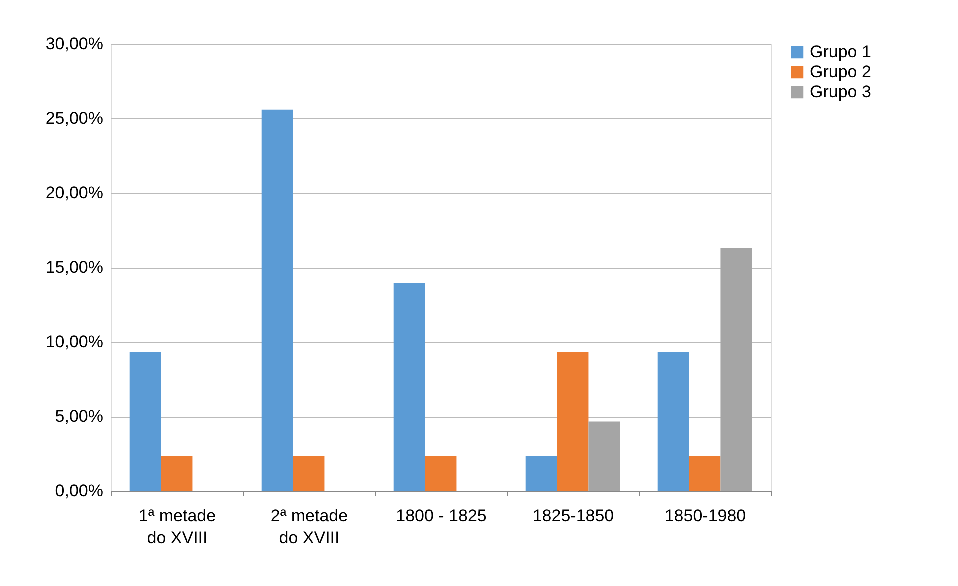  What do you see at coordinates (79, 416) in the screenshot?
I see `y-tick-label: 5,00%` at bounding box center [79, 416].